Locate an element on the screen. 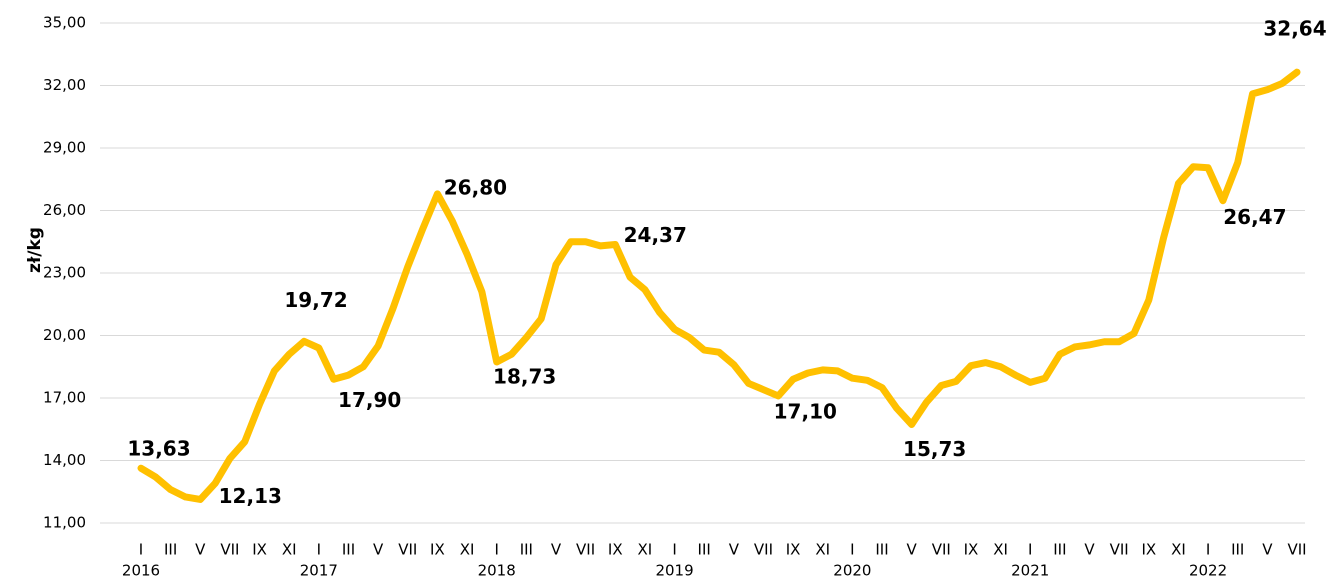  y-tick-label: 29,00 is located at coordinates (64, 148).